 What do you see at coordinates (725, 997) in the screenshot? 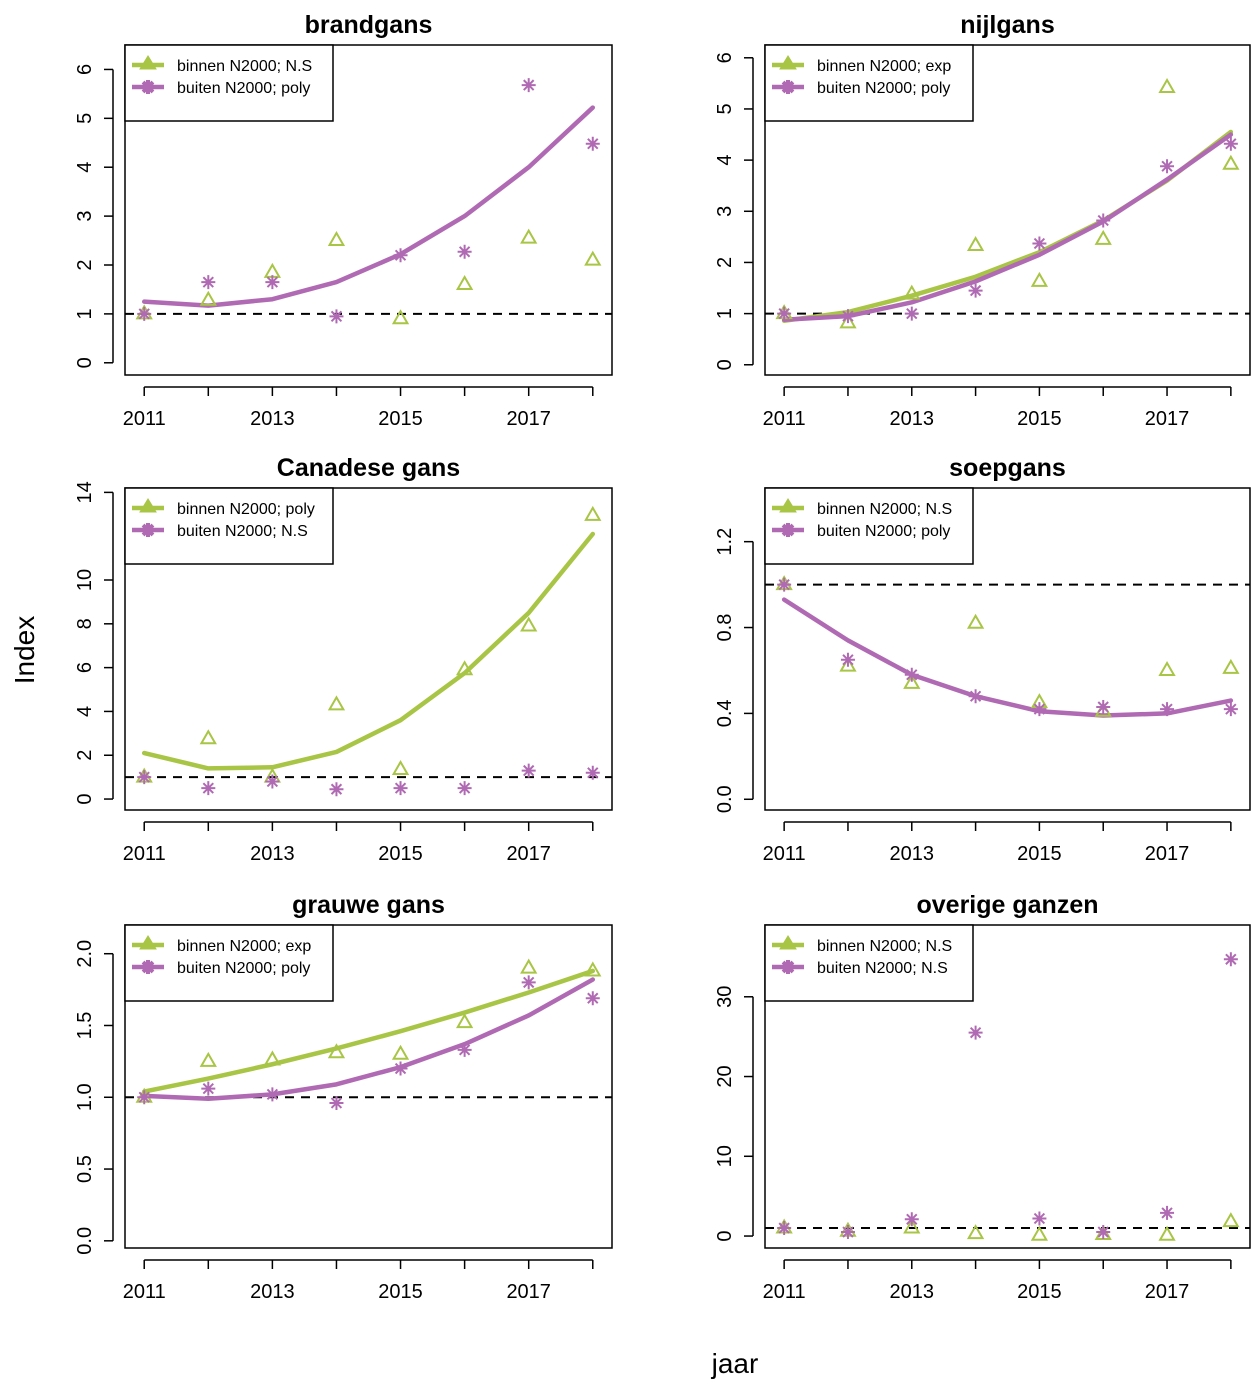
I see `y-tick-label: 30` at bounding box center [725, 997].